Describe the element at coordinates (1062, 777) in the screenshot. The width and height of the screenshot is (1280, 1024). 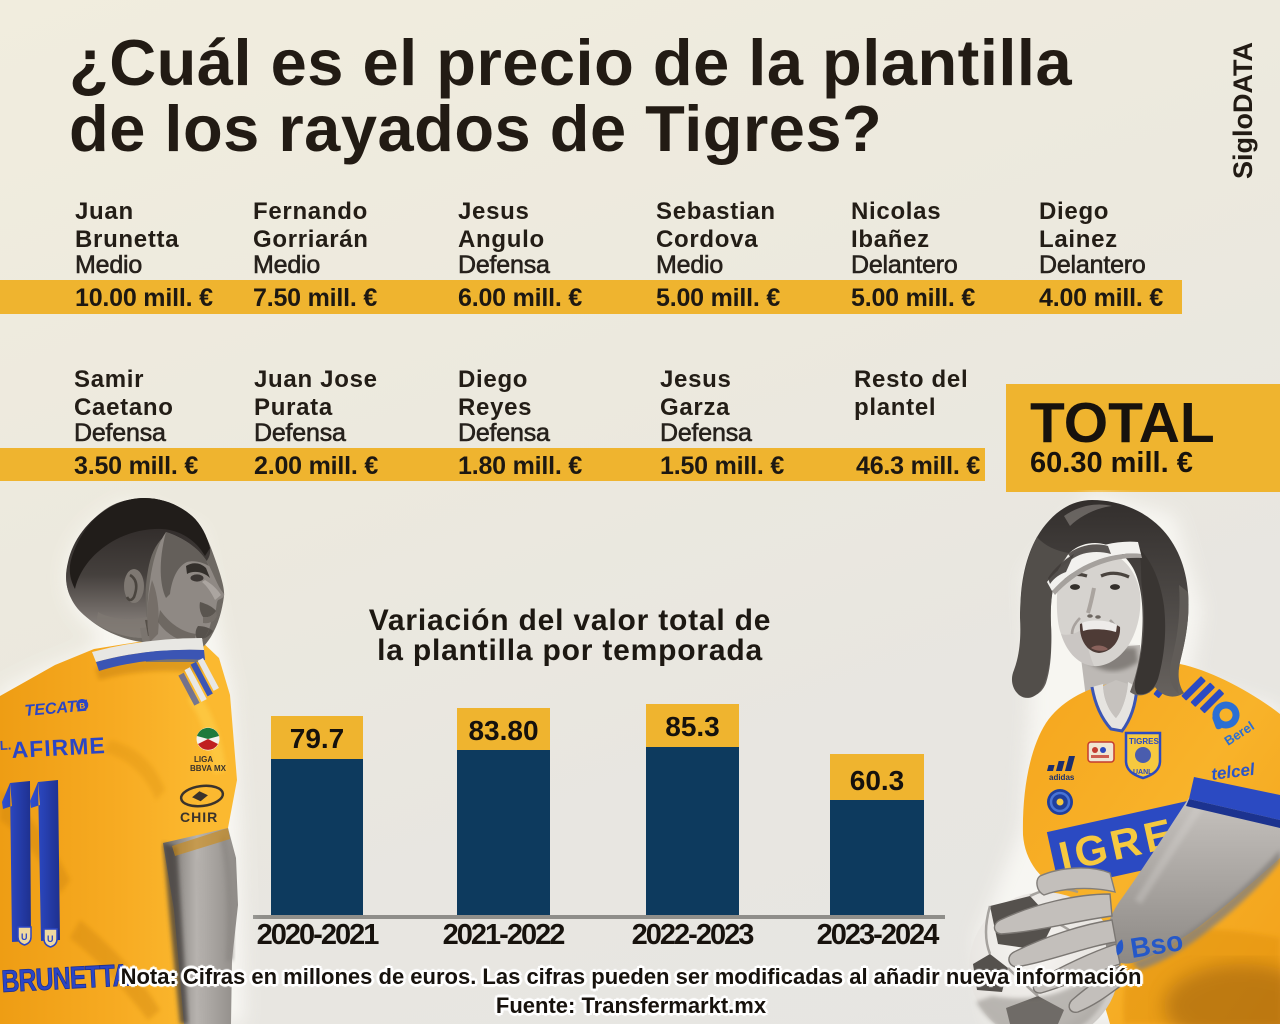
I see `svg-text: adidas` at that location.